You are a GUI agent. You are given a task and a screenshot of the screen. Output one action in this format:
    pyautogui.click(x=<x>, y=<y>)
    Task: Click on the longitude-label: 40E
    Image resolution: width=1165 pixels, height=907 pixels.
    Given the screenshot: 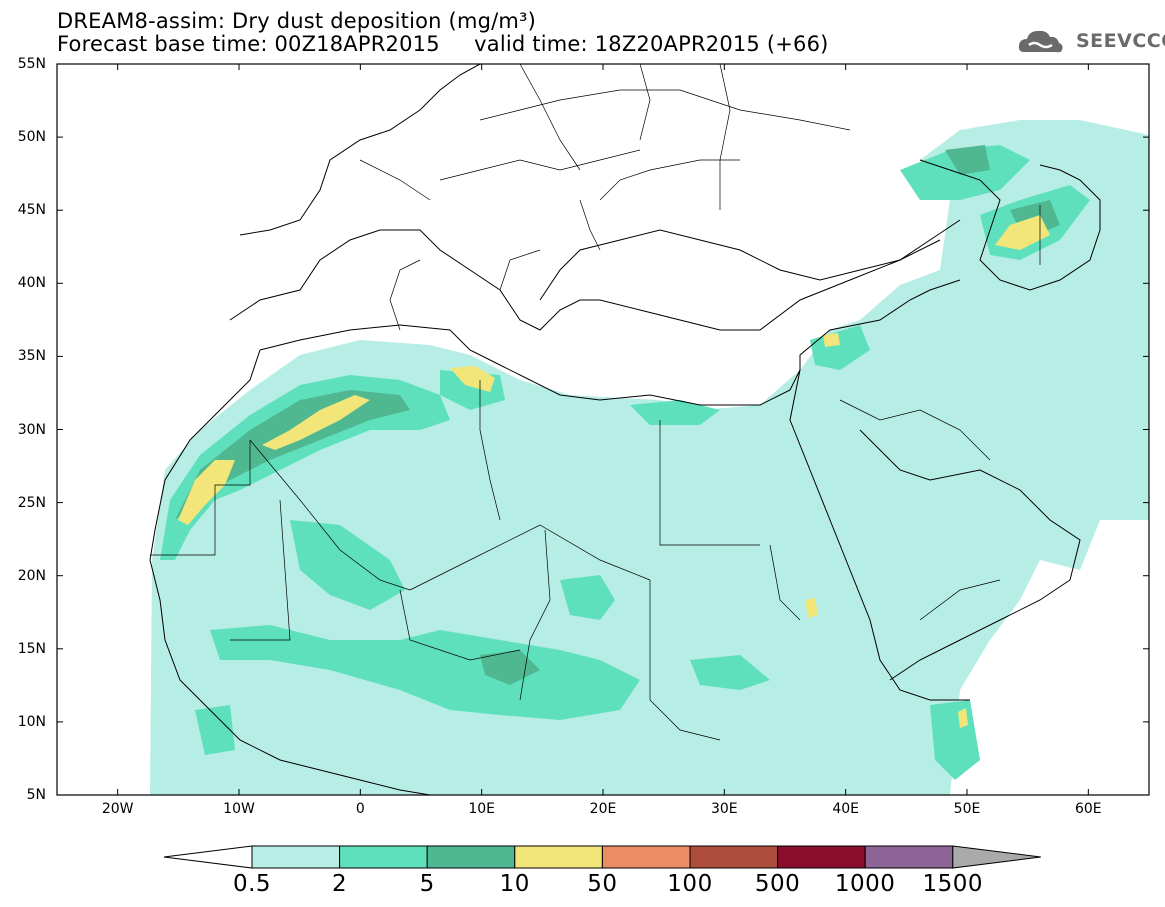 What is the action you would take?
    pyautogui.click(x=845, y=809)
    